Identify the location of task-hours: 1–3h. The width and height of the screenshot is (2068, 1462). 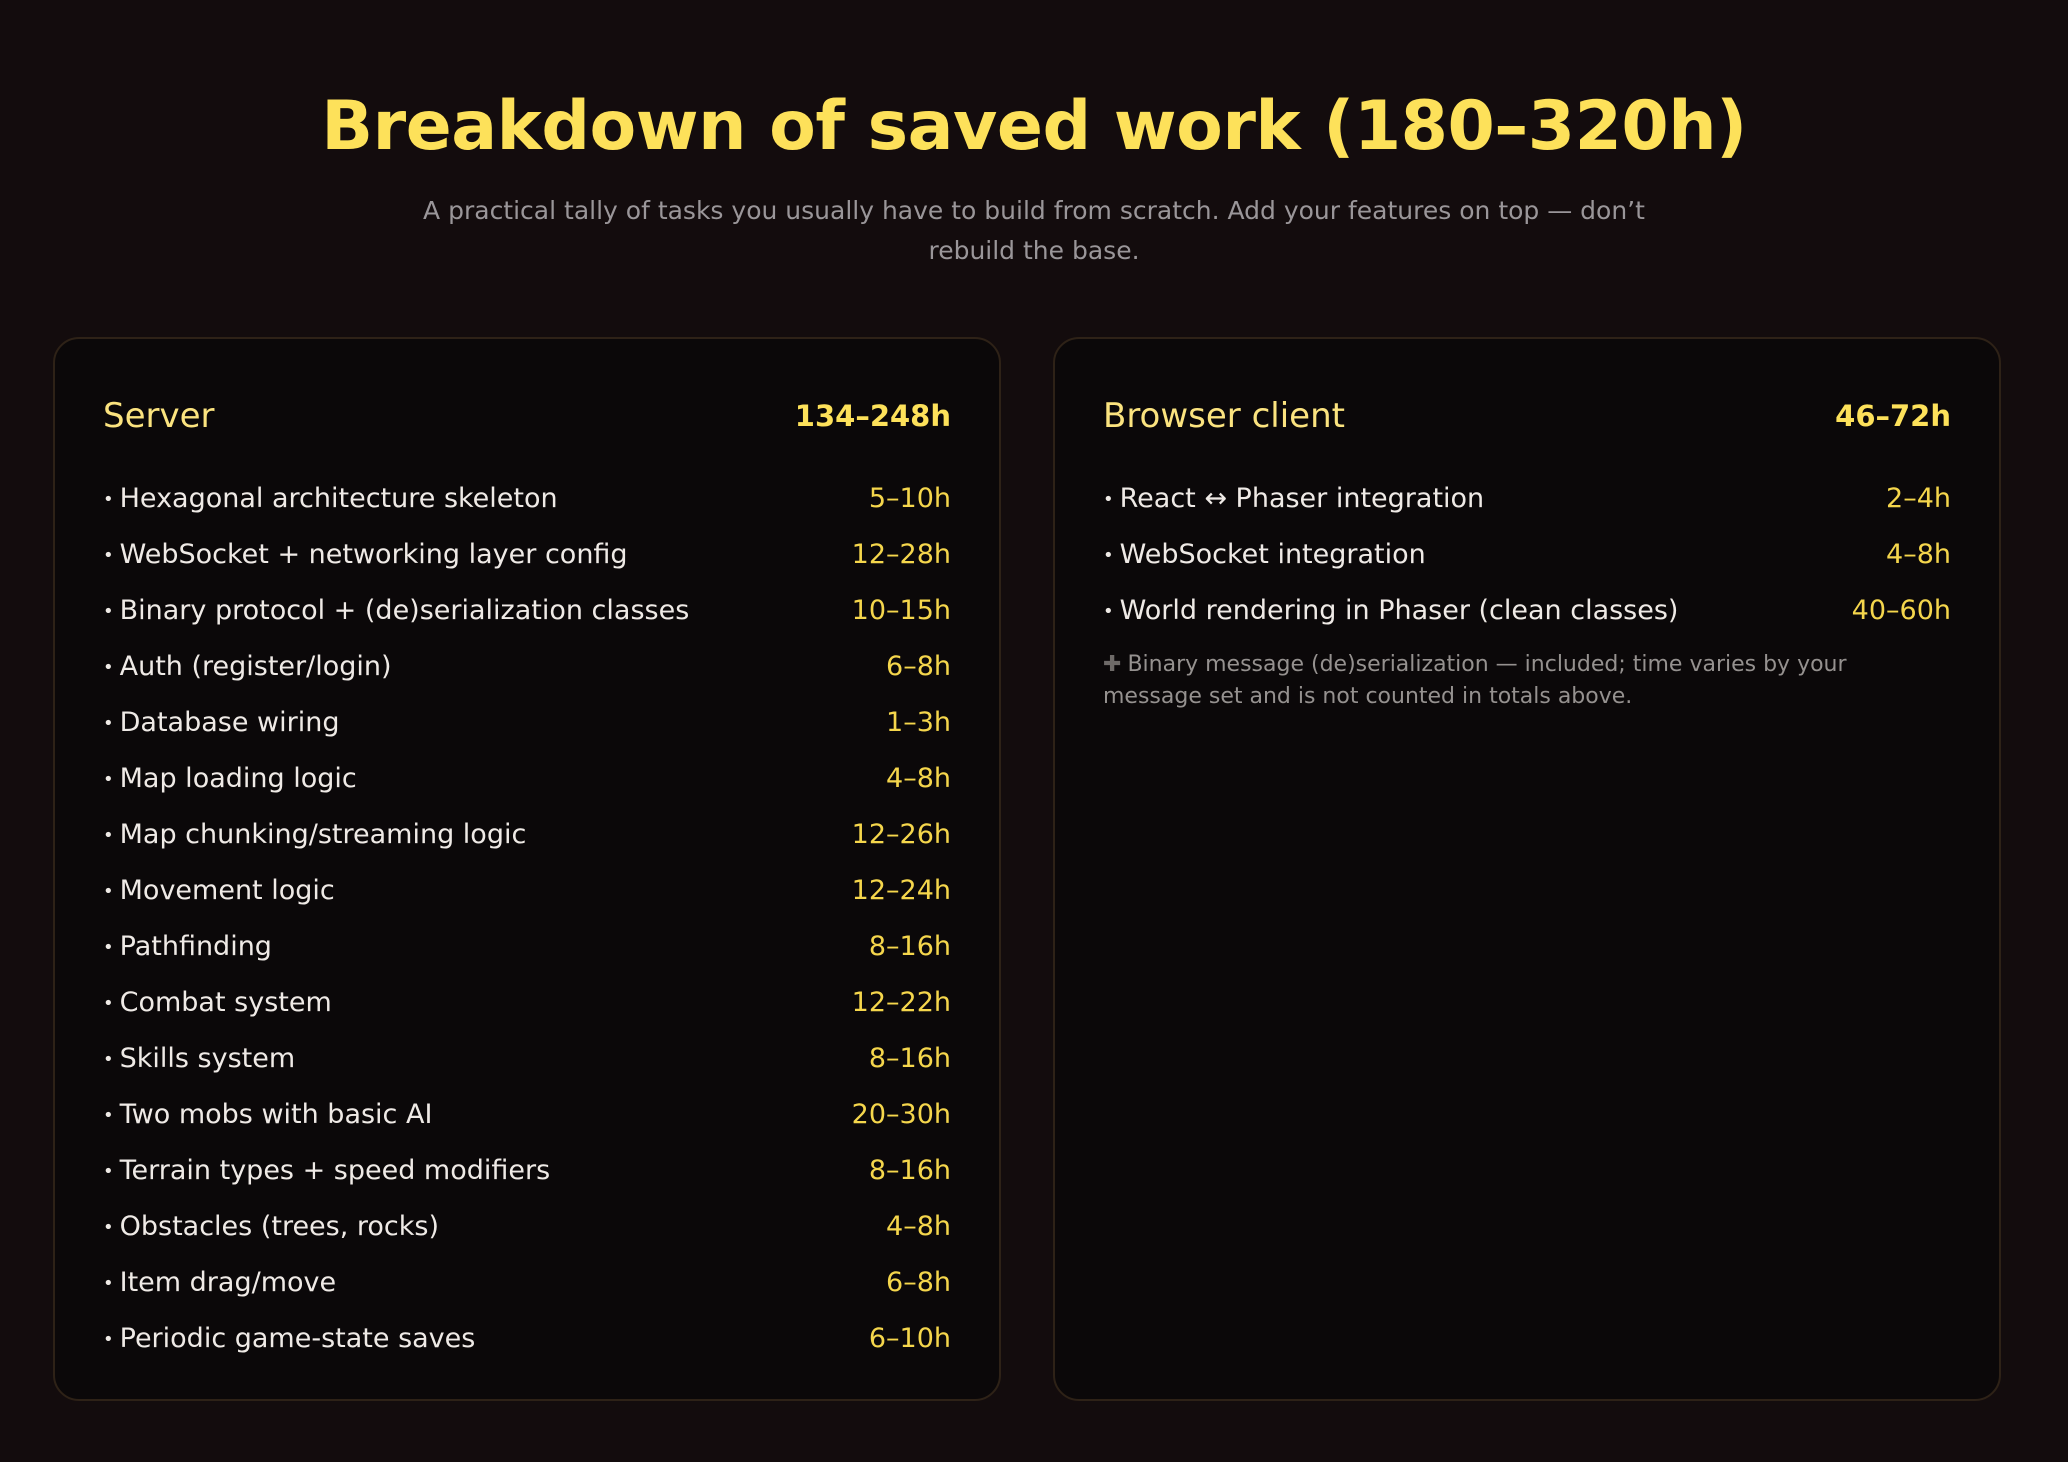
(918, 722).